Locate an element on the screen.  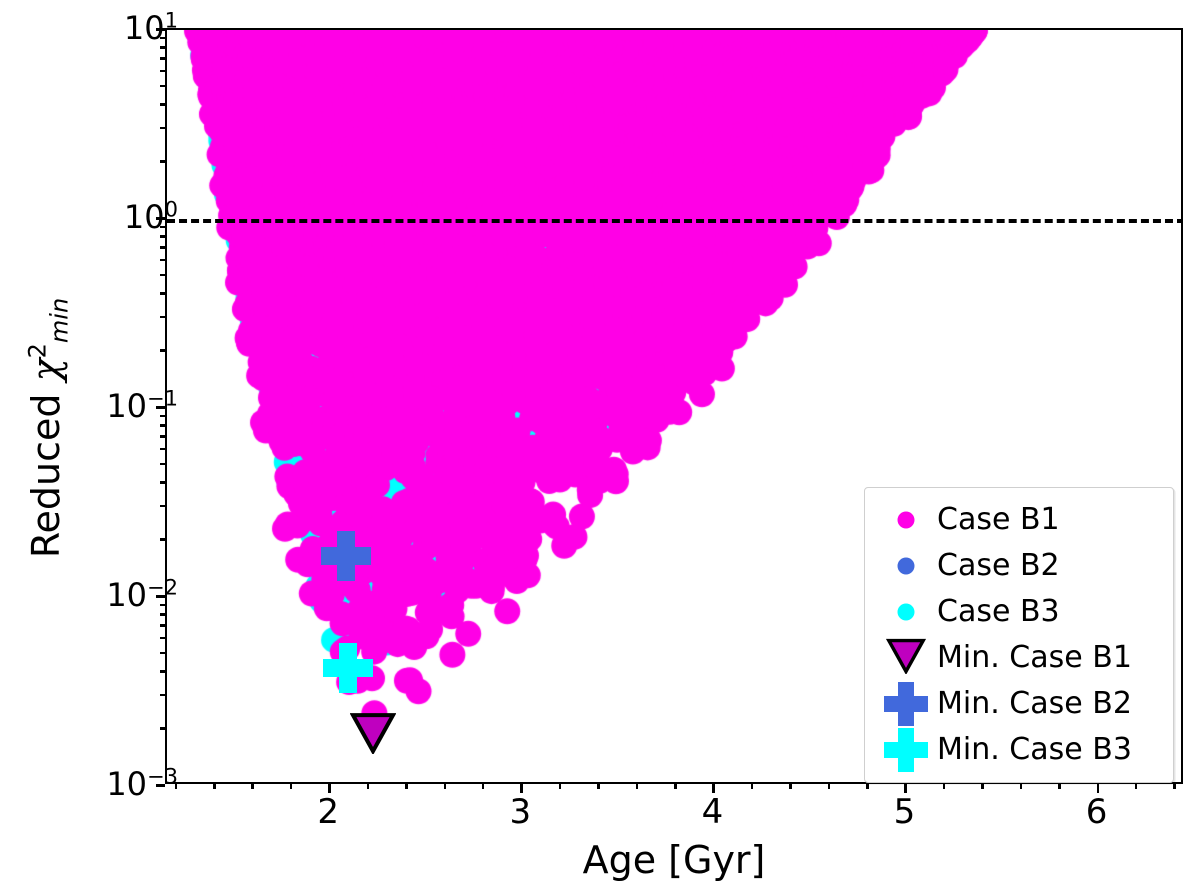
y-tick-label-1e-2: 10⁻² is located at coordinates (142, 594).